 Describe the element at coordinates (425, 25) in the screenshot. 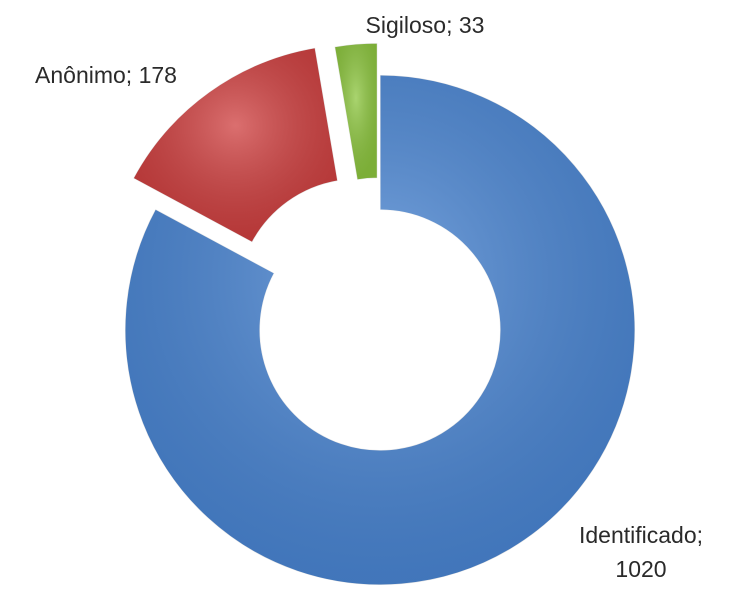

I see `data-label: Sigiloso; 33` at that location.